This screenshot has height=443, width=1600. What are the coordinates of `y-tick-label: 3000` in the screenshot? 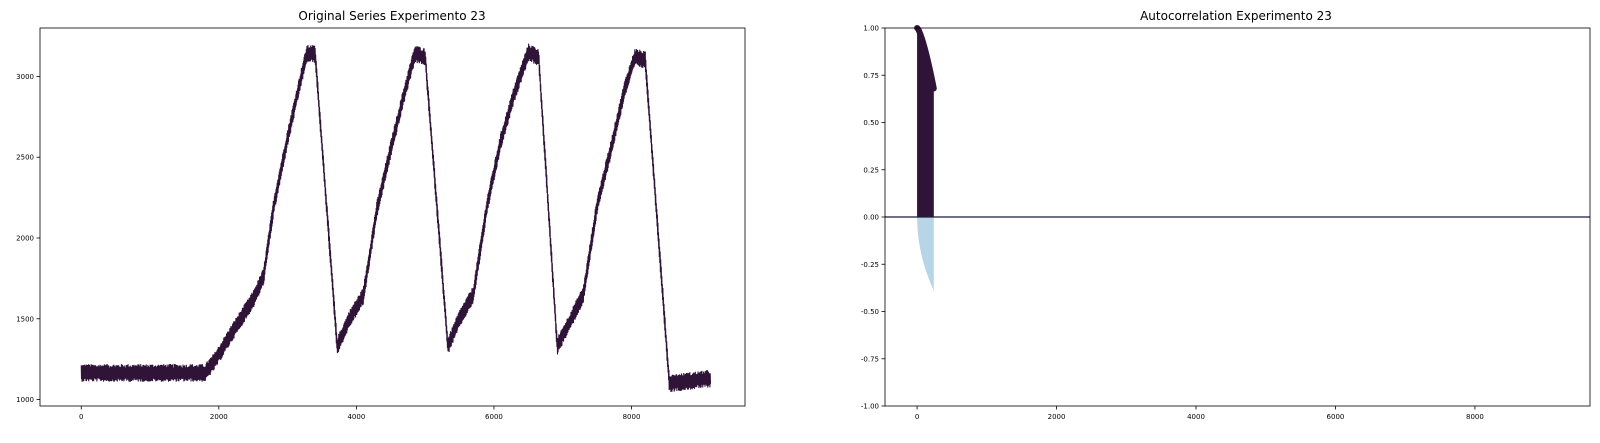 It's located at (25, 77).